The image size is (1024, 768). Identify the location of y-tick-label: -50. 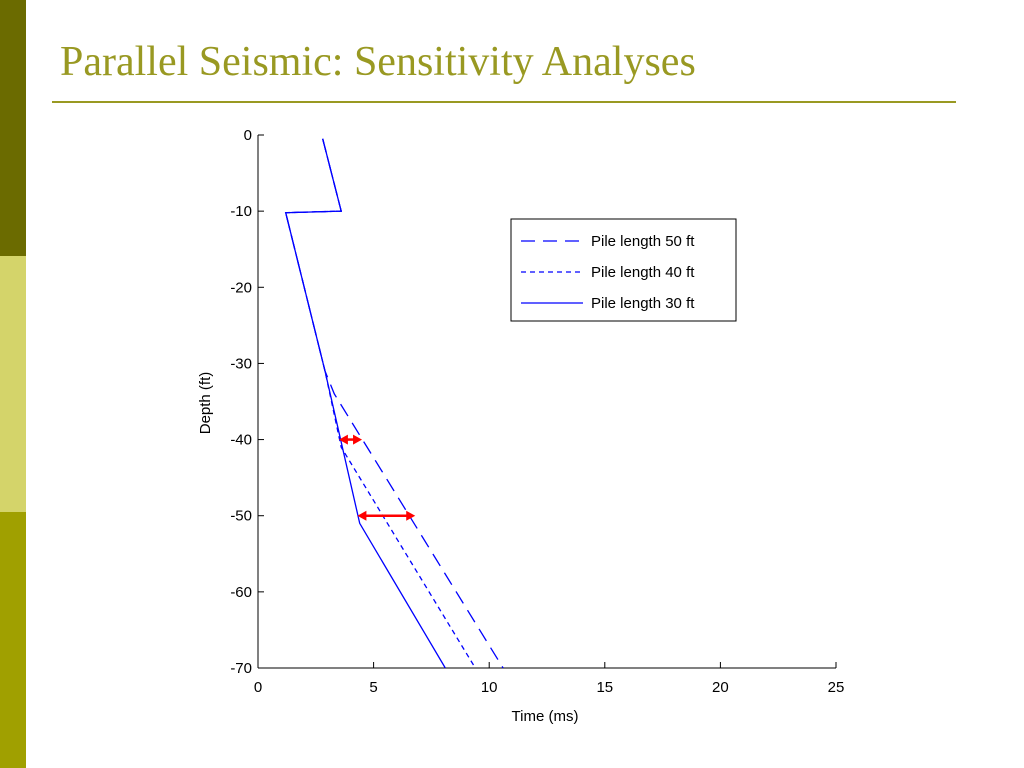
(241, 516).